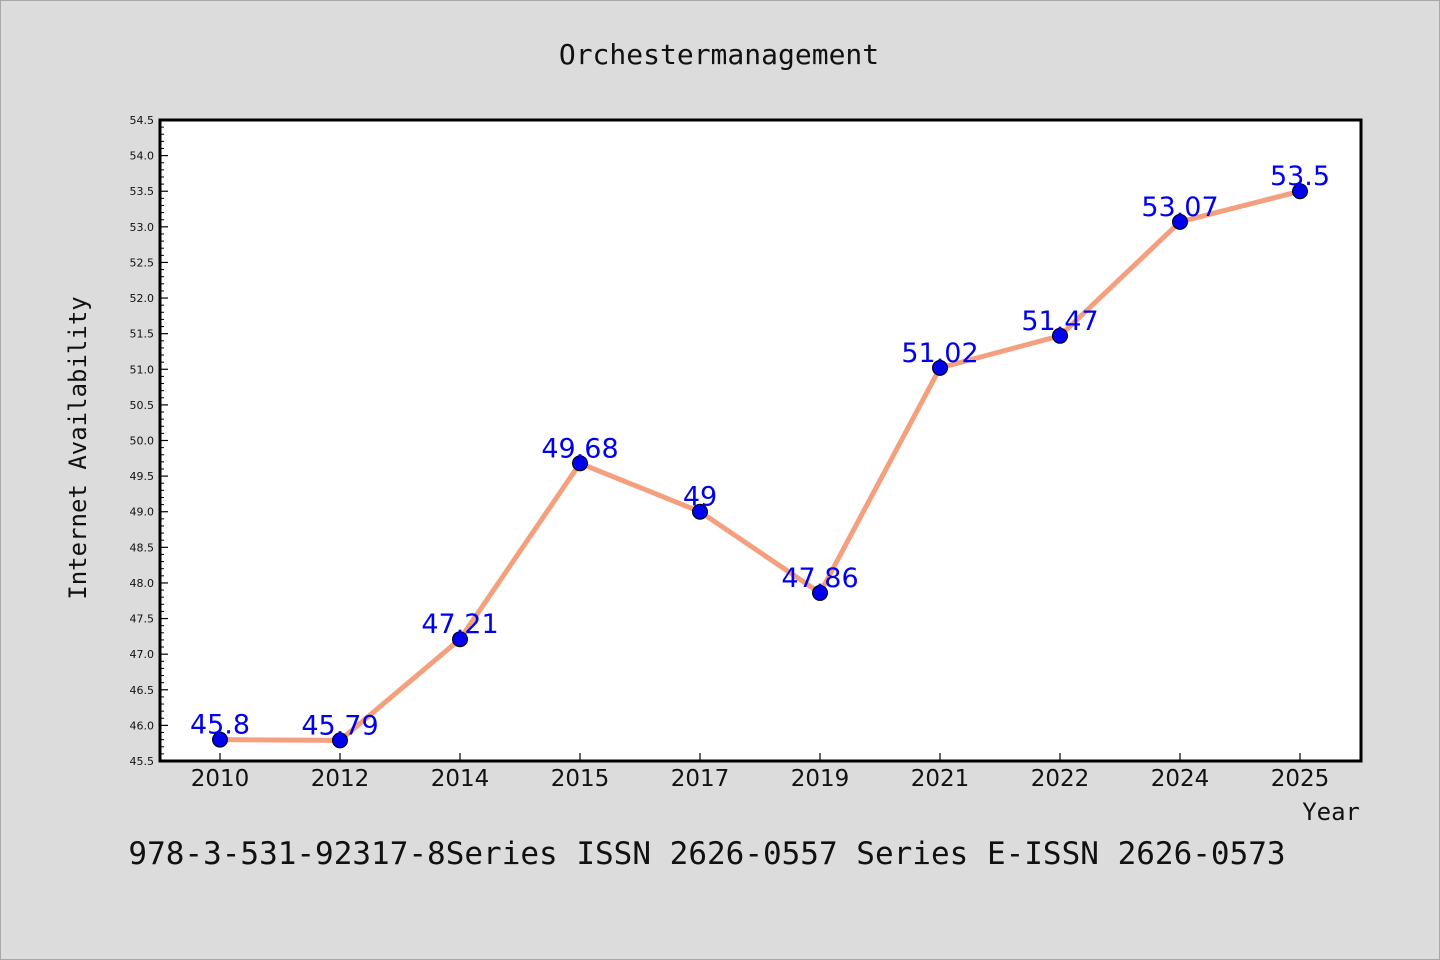  I want to click on data-label: 47.86, so click(819, 578).